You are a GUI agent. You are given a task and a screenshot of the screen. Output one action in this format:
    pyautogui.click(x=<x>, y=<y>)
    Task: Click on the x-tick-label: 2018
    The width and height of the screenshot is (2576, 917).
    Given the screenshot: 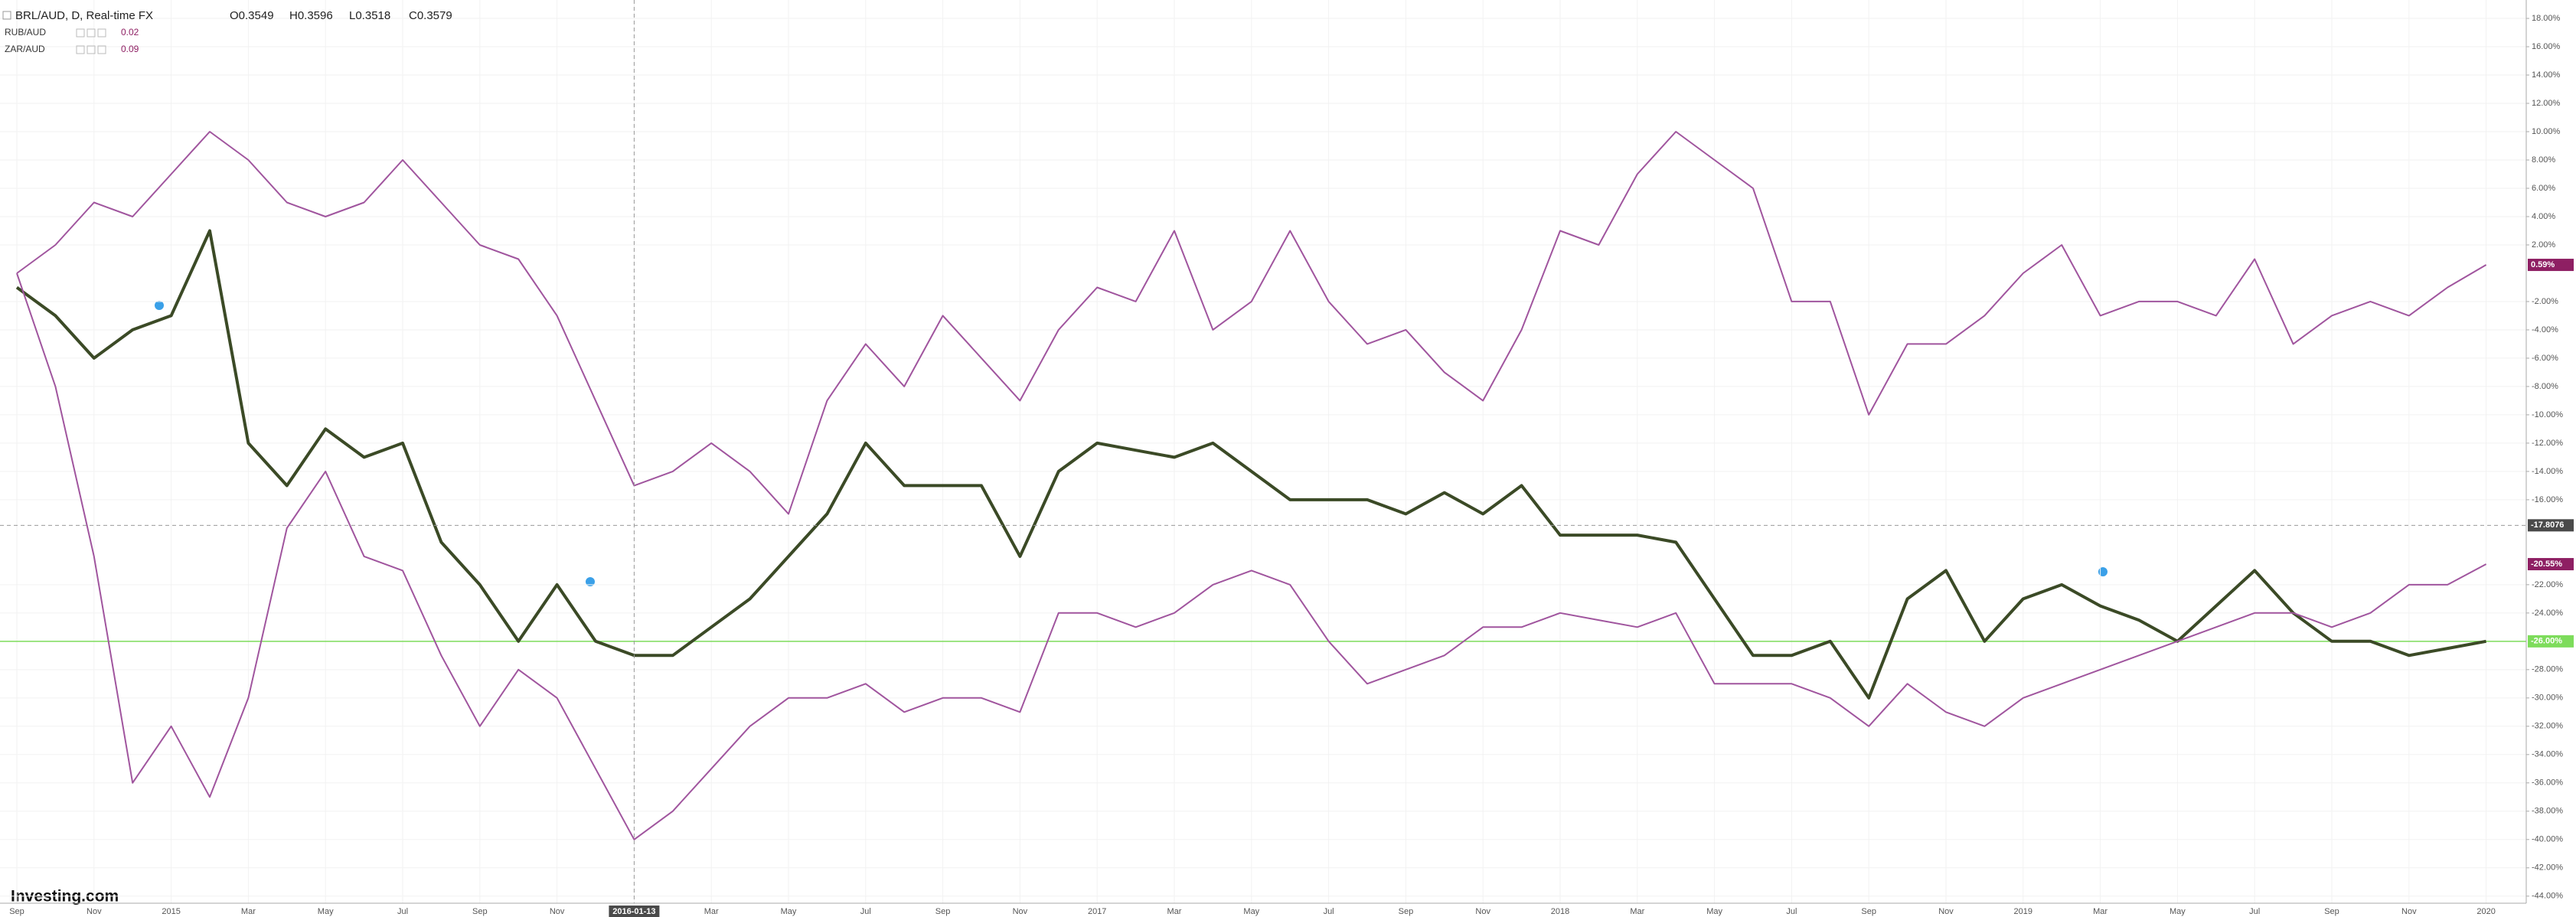 What is the action you would take?
    pyautogui.click(x=1560, y=912)
    